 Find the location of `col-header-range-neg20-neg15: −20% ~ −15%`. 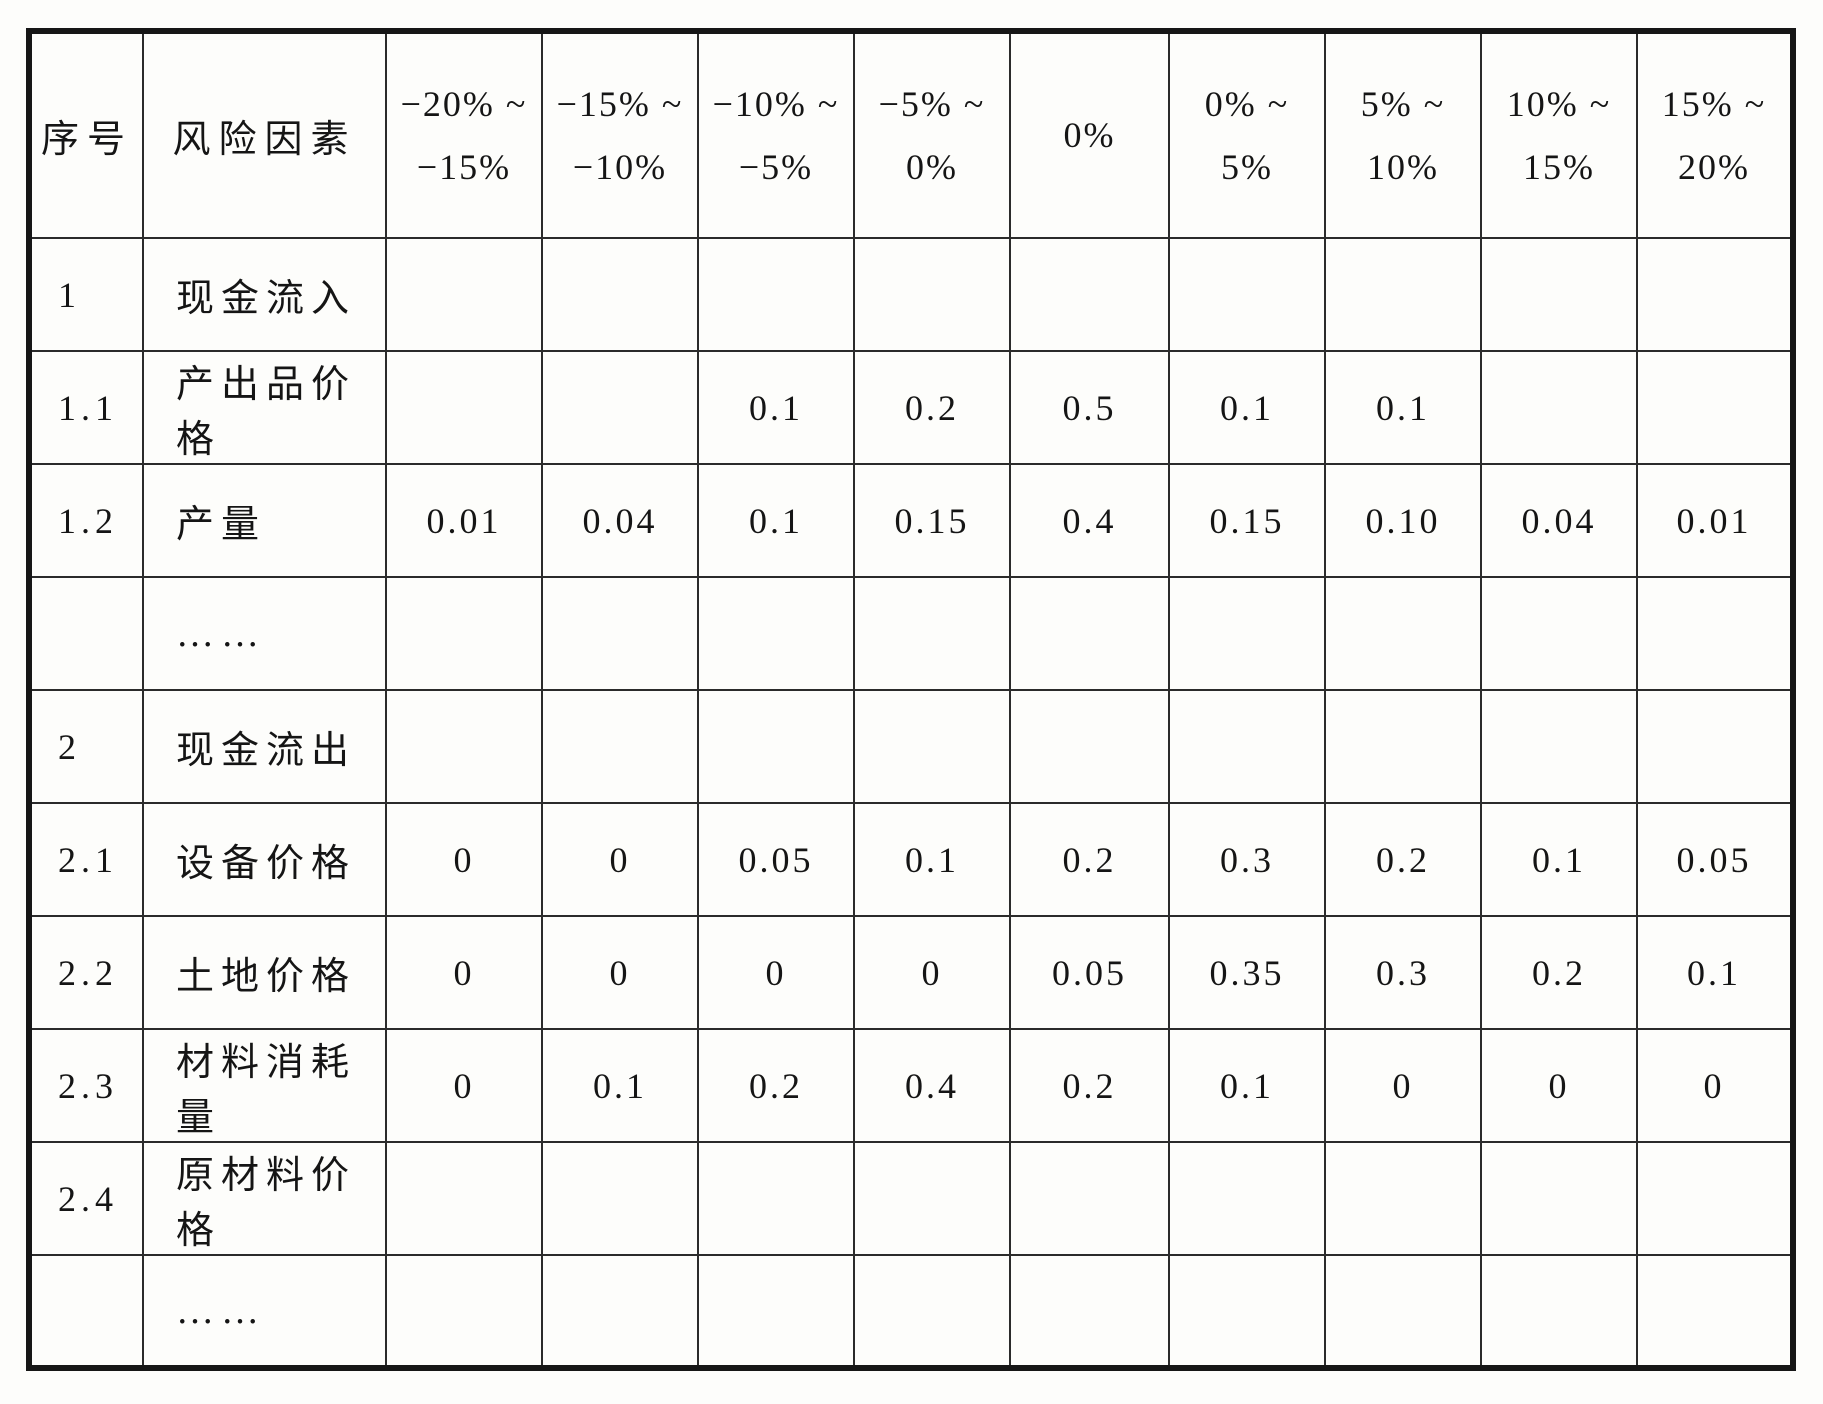

col-header-range-neg20-neg15: −20% ~ −15% is located at coordinates (464, 134).